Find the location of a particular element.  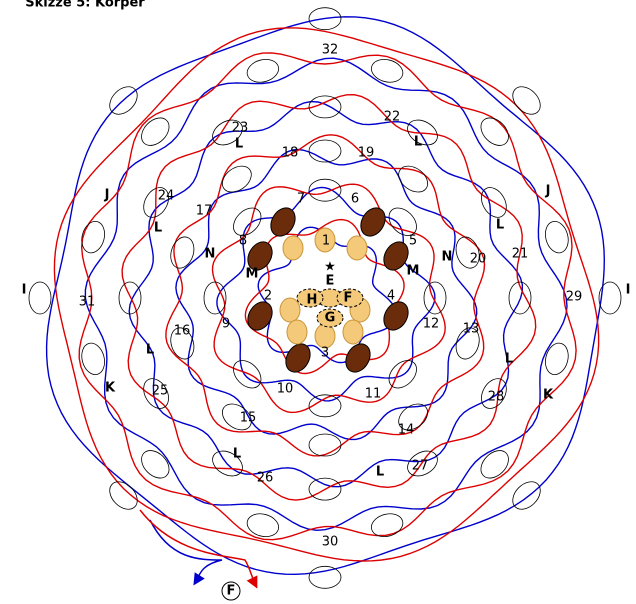

ring is located at coordinates (328, 298).